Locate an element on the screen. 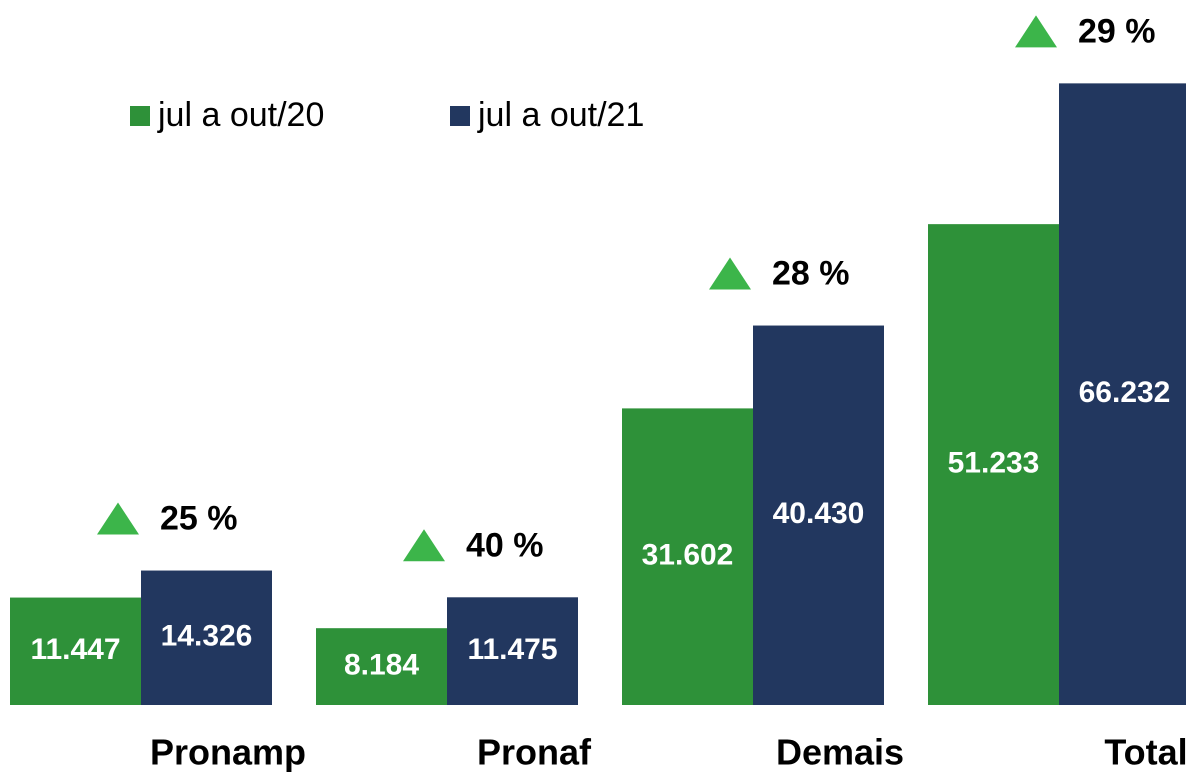  value-label: 14.326 is located at coordinates (207, 636).